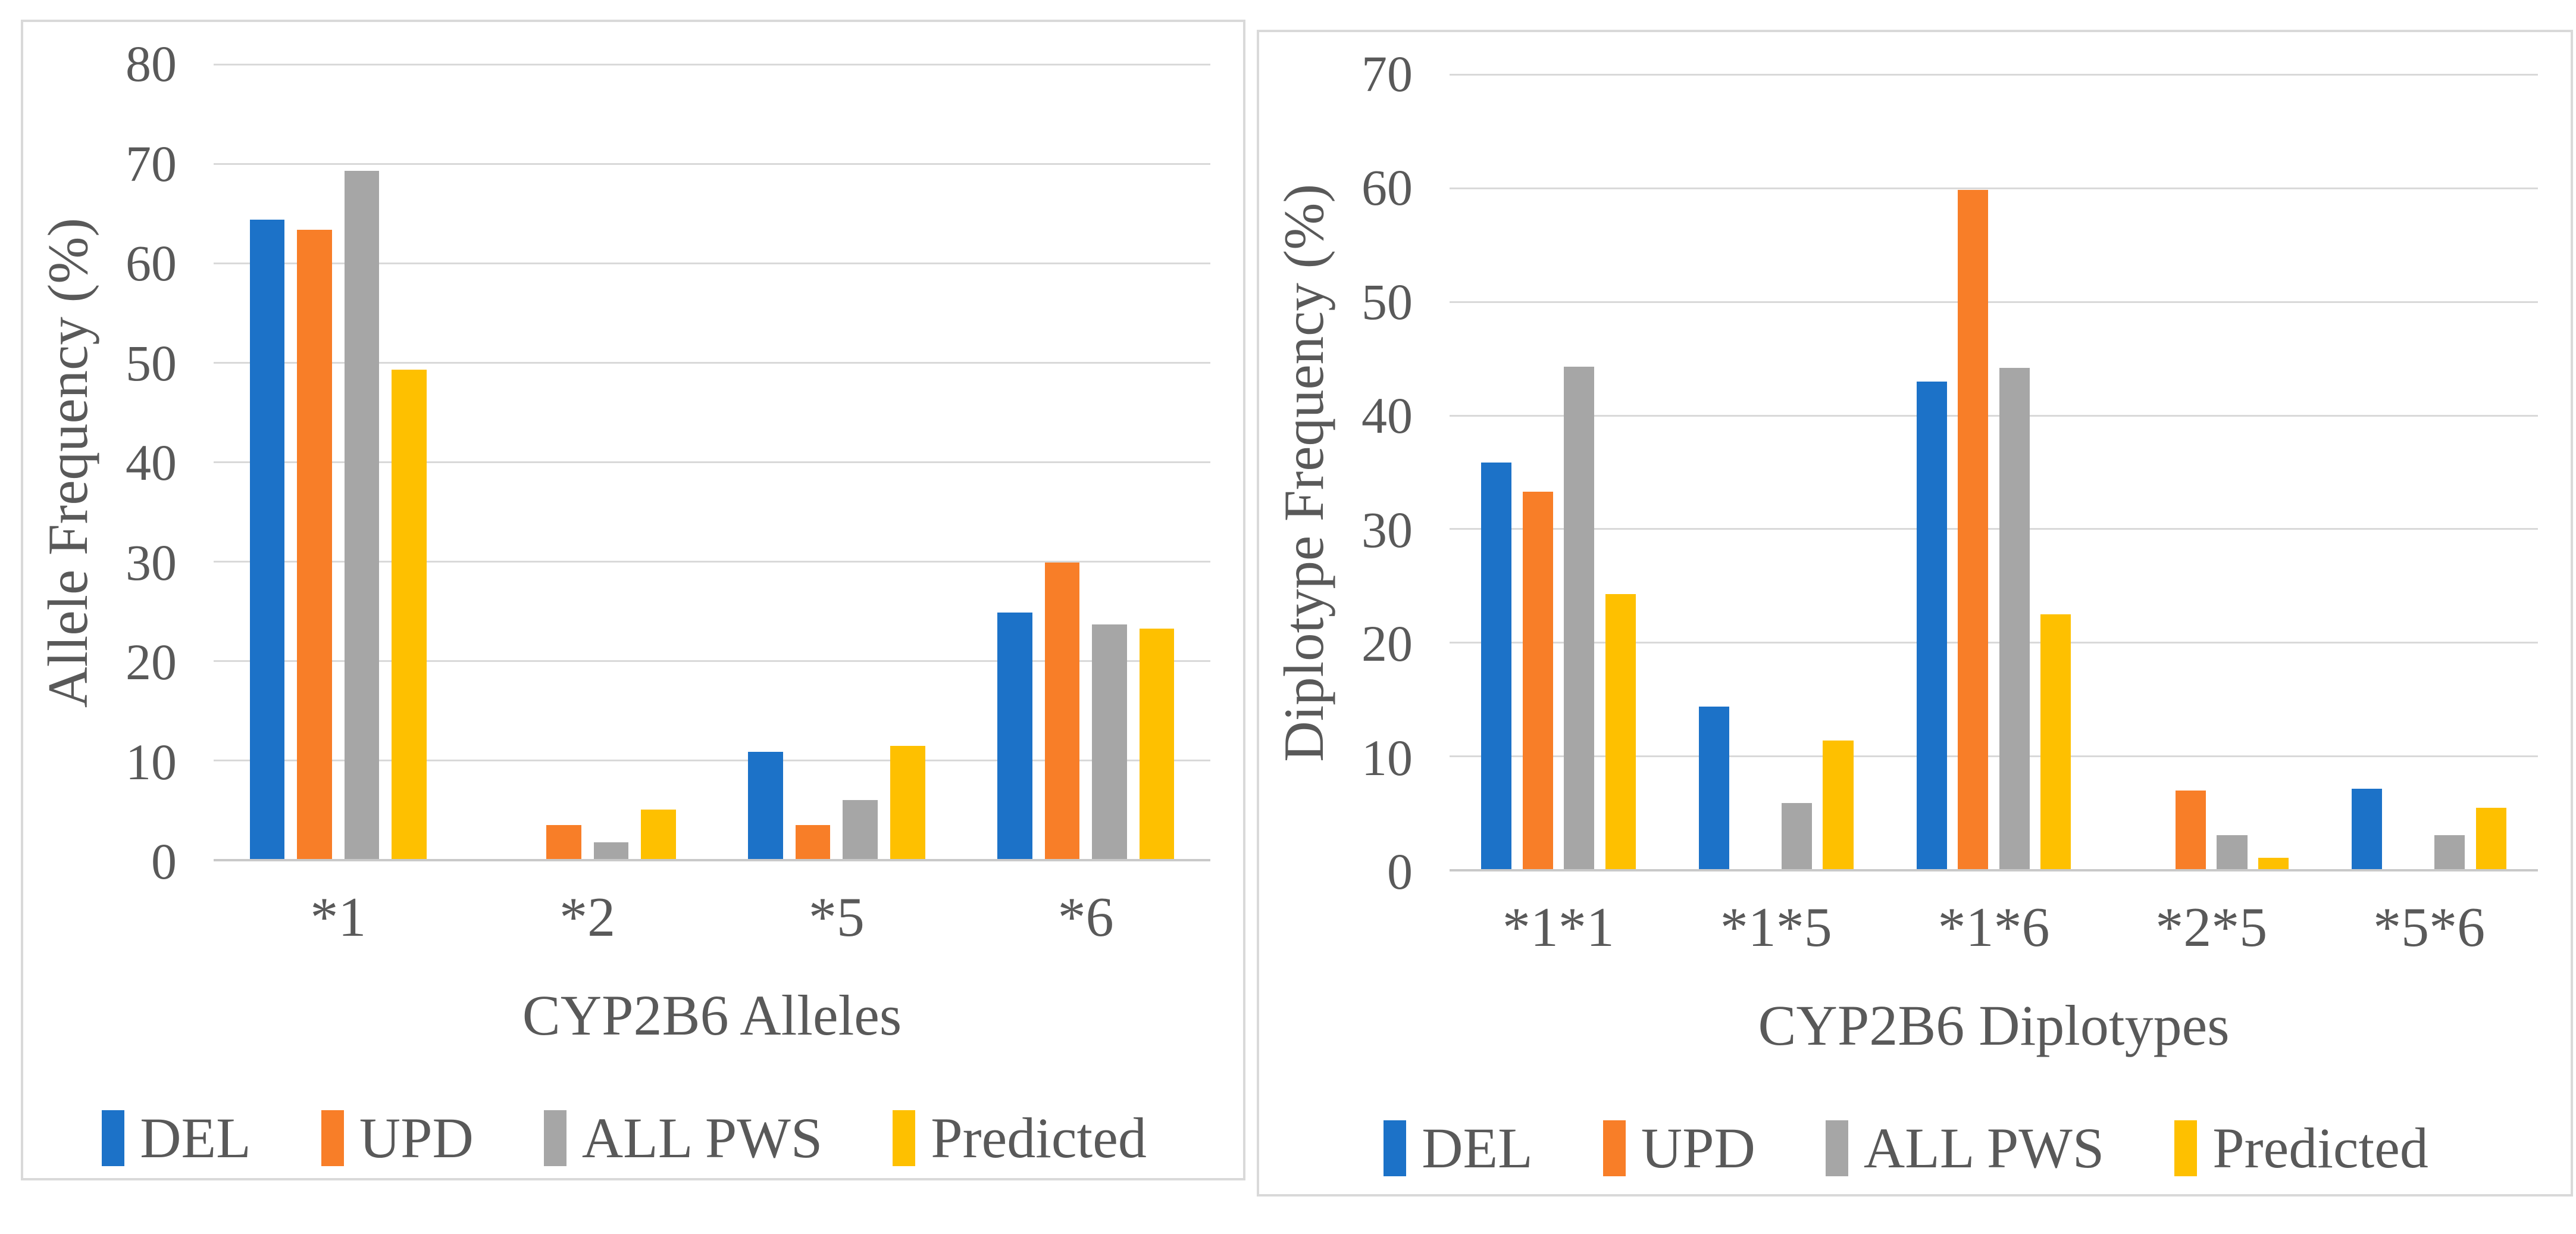 Image resolution: width=2576 pixels, height=1234 pixels. Describe the element at coordinates (267, 539) in the screenshot. I see `bar-DEL-*1` at that location.